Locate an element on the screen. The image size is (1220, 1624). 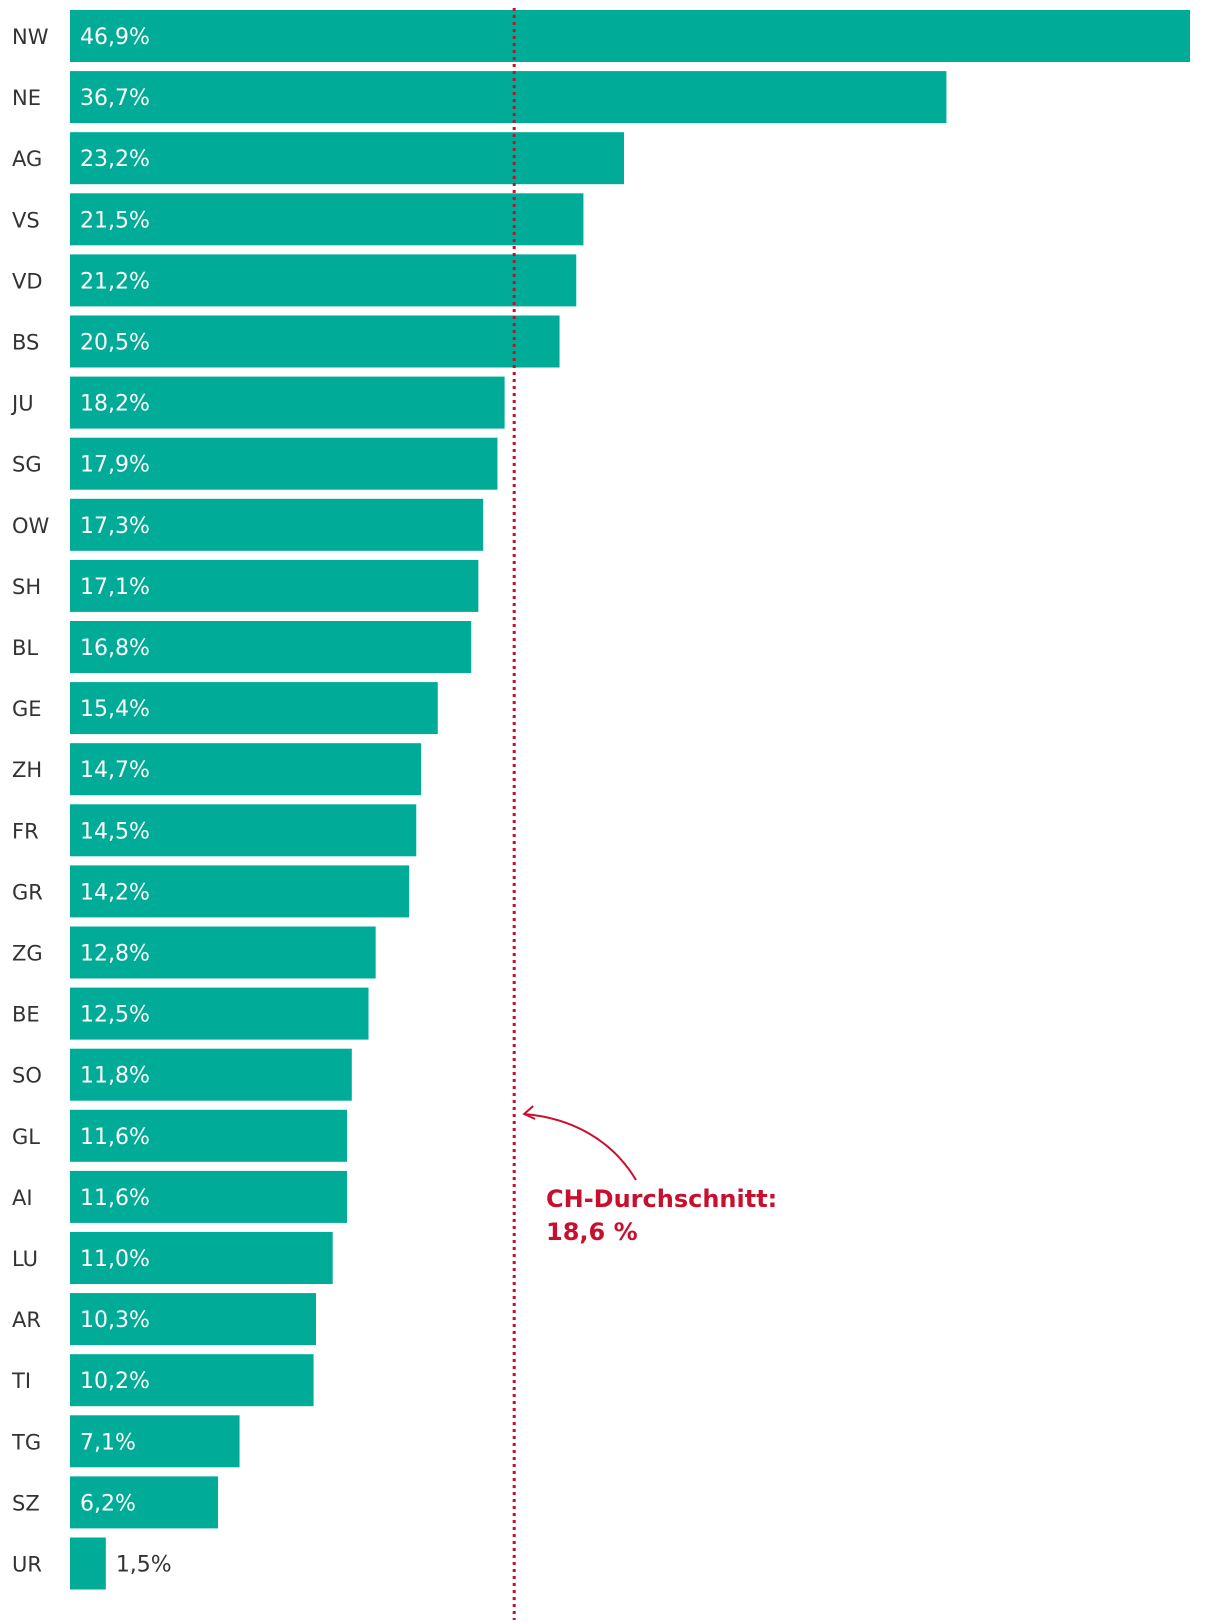
bar-sg is located at coordinates (284, 463).